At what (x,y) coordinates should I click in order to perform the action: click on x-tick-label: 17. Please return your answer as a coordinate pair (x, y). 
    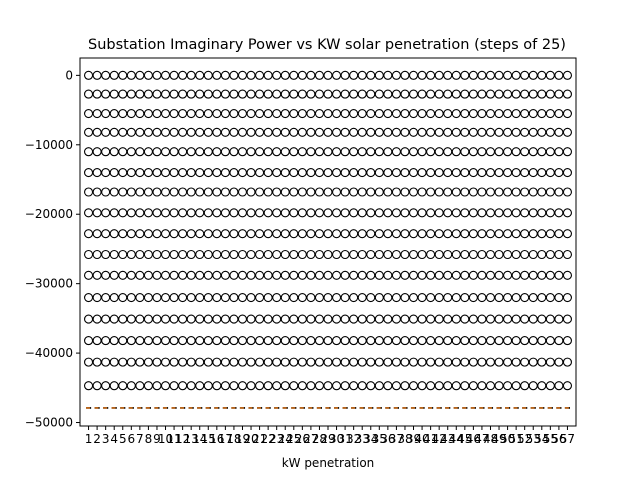
    Looking at the image, I should click on (225, 439).